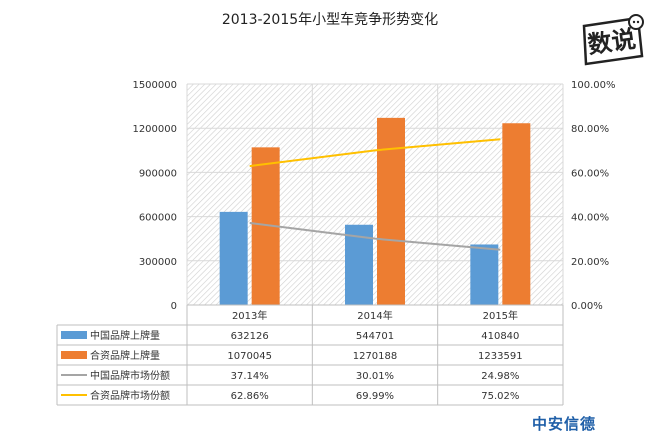  Describe the element at coordinates (125, 335) in the screenshot. I see `legend-label: 中国品牌上牌量` at that location.